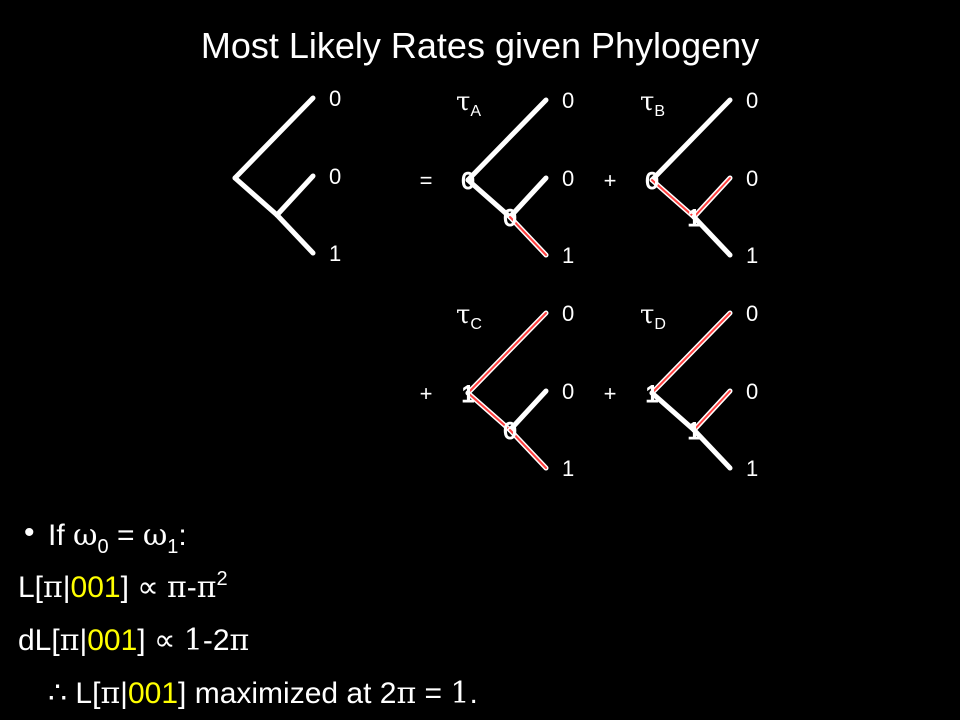 The height and width of the screenshot is (720, 960). I want to click on tree-sub: A, so click(475, 111).